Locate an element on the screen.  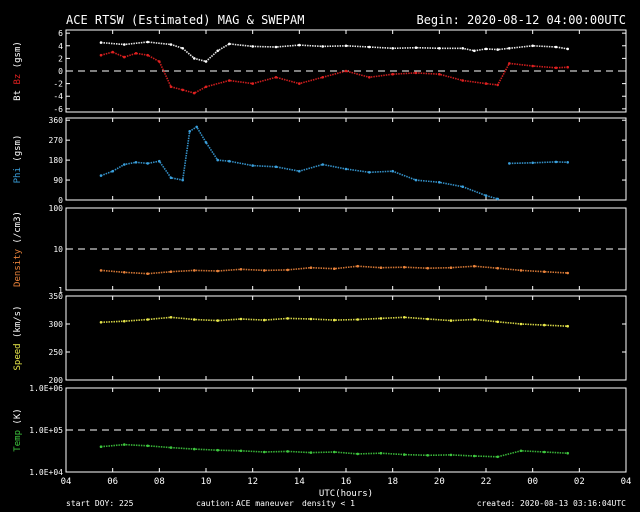
x-tick-label: 04 is located at coordinates (66, 482).